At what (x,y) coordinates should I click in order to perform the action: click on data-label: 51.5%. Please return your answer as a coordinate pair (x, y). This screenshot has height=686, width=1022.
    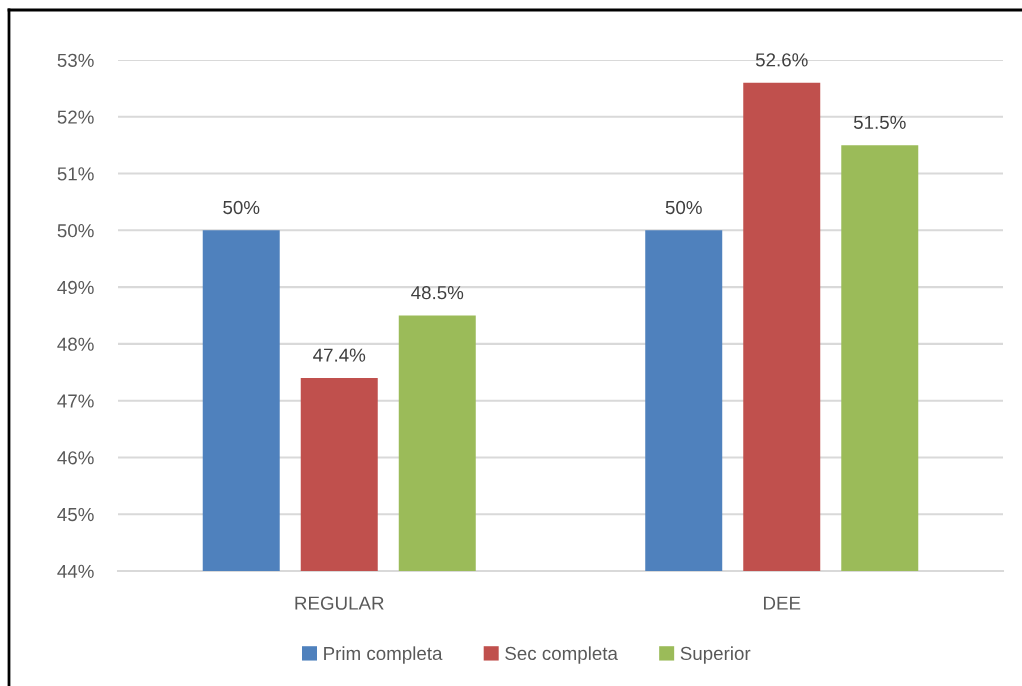
    Looking at the image, I should click on (879, 122).